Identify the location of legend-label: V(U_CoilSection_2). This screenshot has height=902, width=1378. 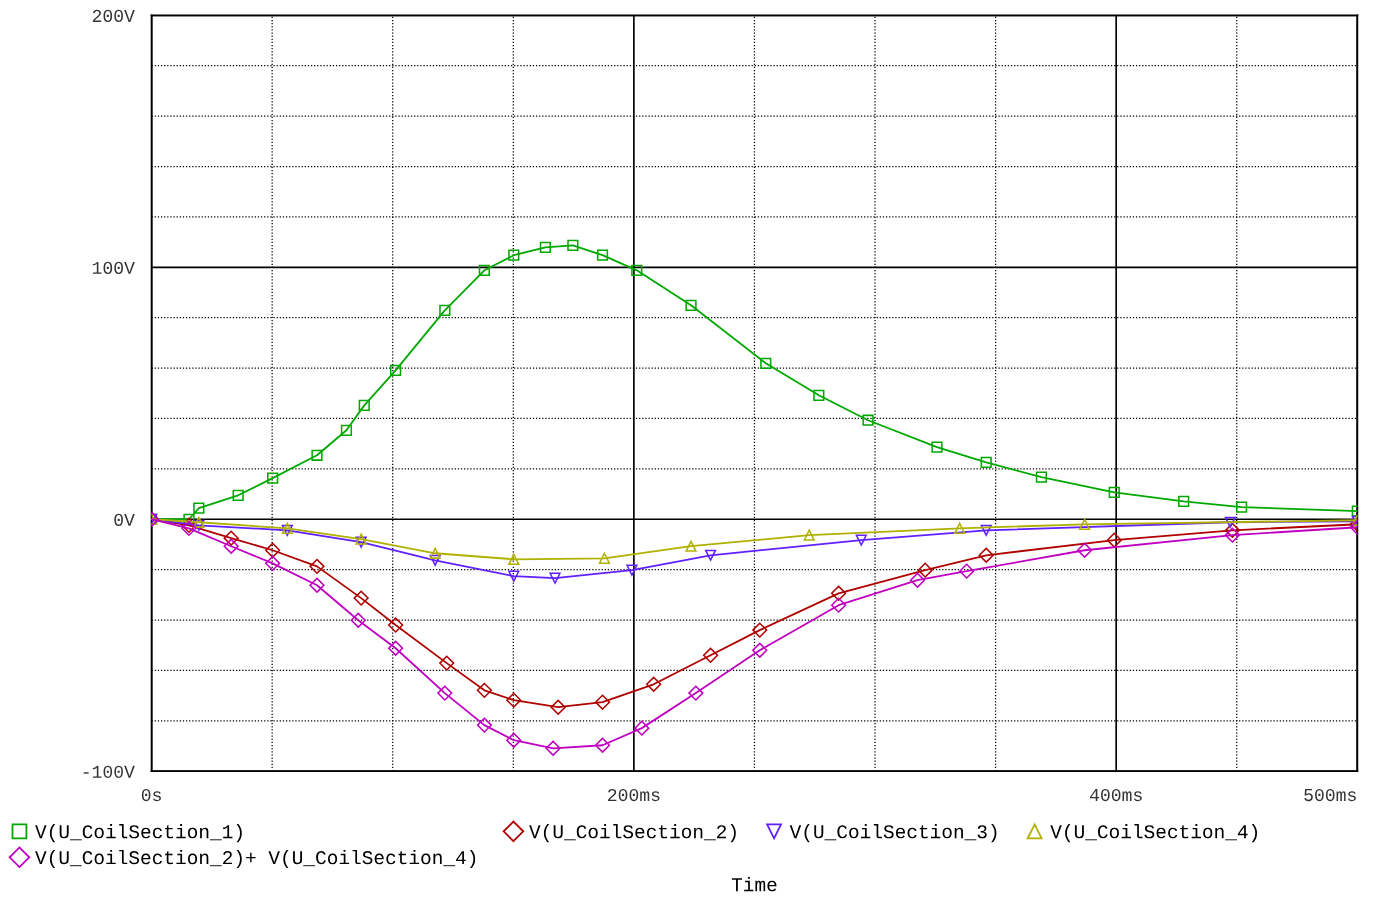
(632, 833).